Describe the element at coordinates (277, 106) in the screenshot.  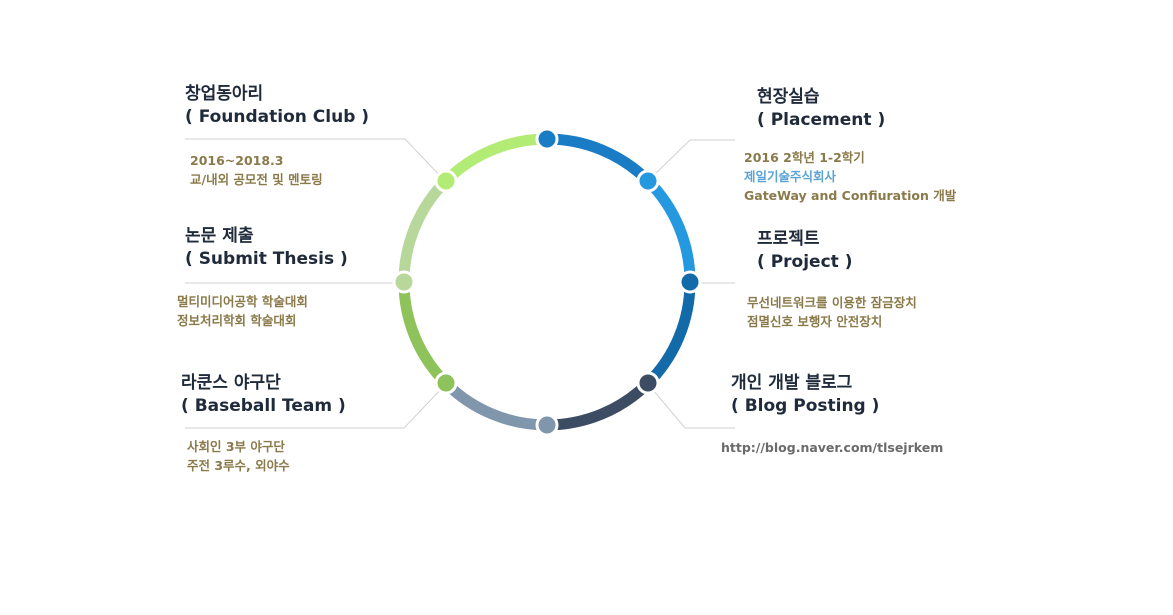
I see `foundation-club-title: 창업동아리 ( Foundation Club )` at that location.